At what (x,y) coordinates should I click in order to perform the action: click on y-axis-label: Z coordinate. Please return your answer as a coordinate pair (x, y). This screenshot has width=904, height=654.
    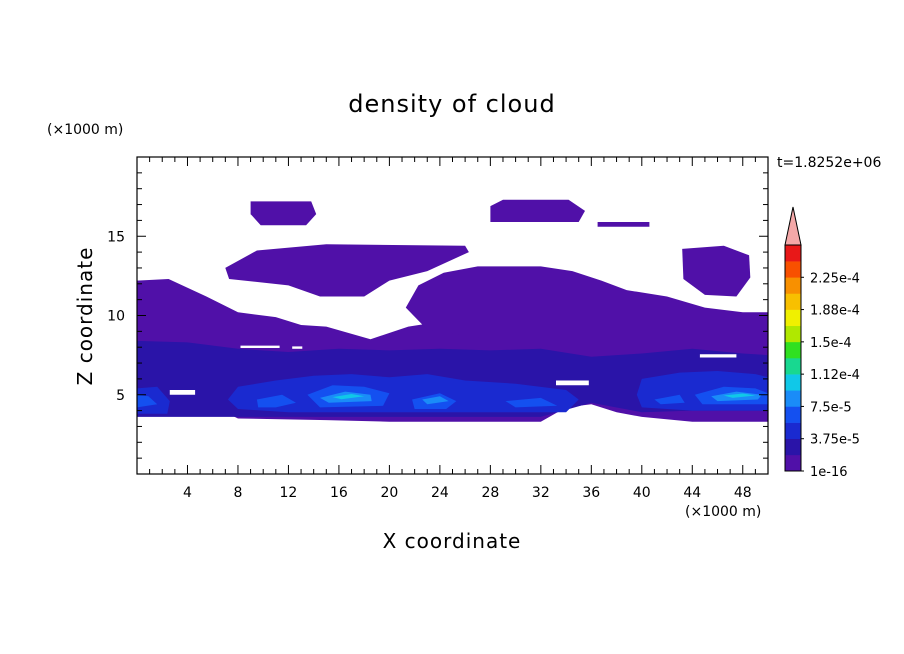
    Looking at the image, I should click on (85, 316).